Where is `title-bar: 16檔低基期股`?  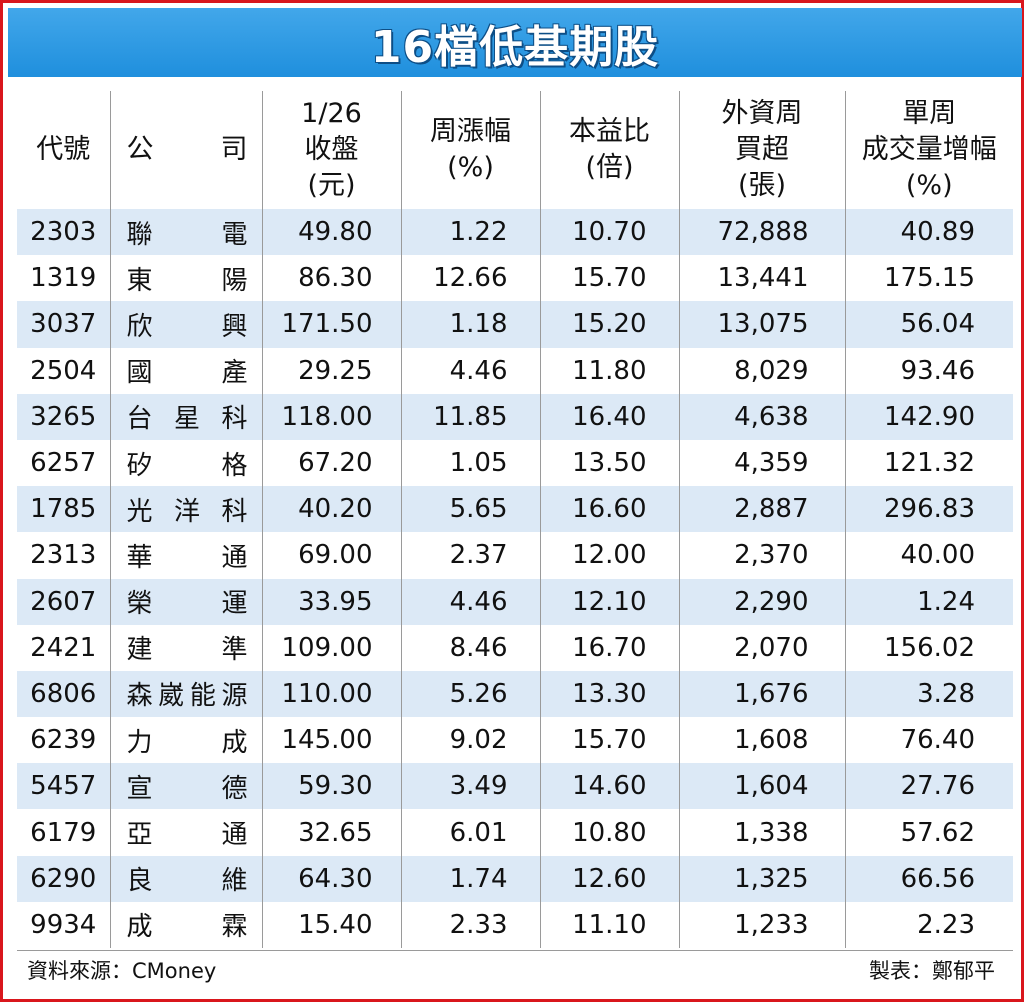
title-bar: 16檔低基期股 is located at coordinates (515, 42).